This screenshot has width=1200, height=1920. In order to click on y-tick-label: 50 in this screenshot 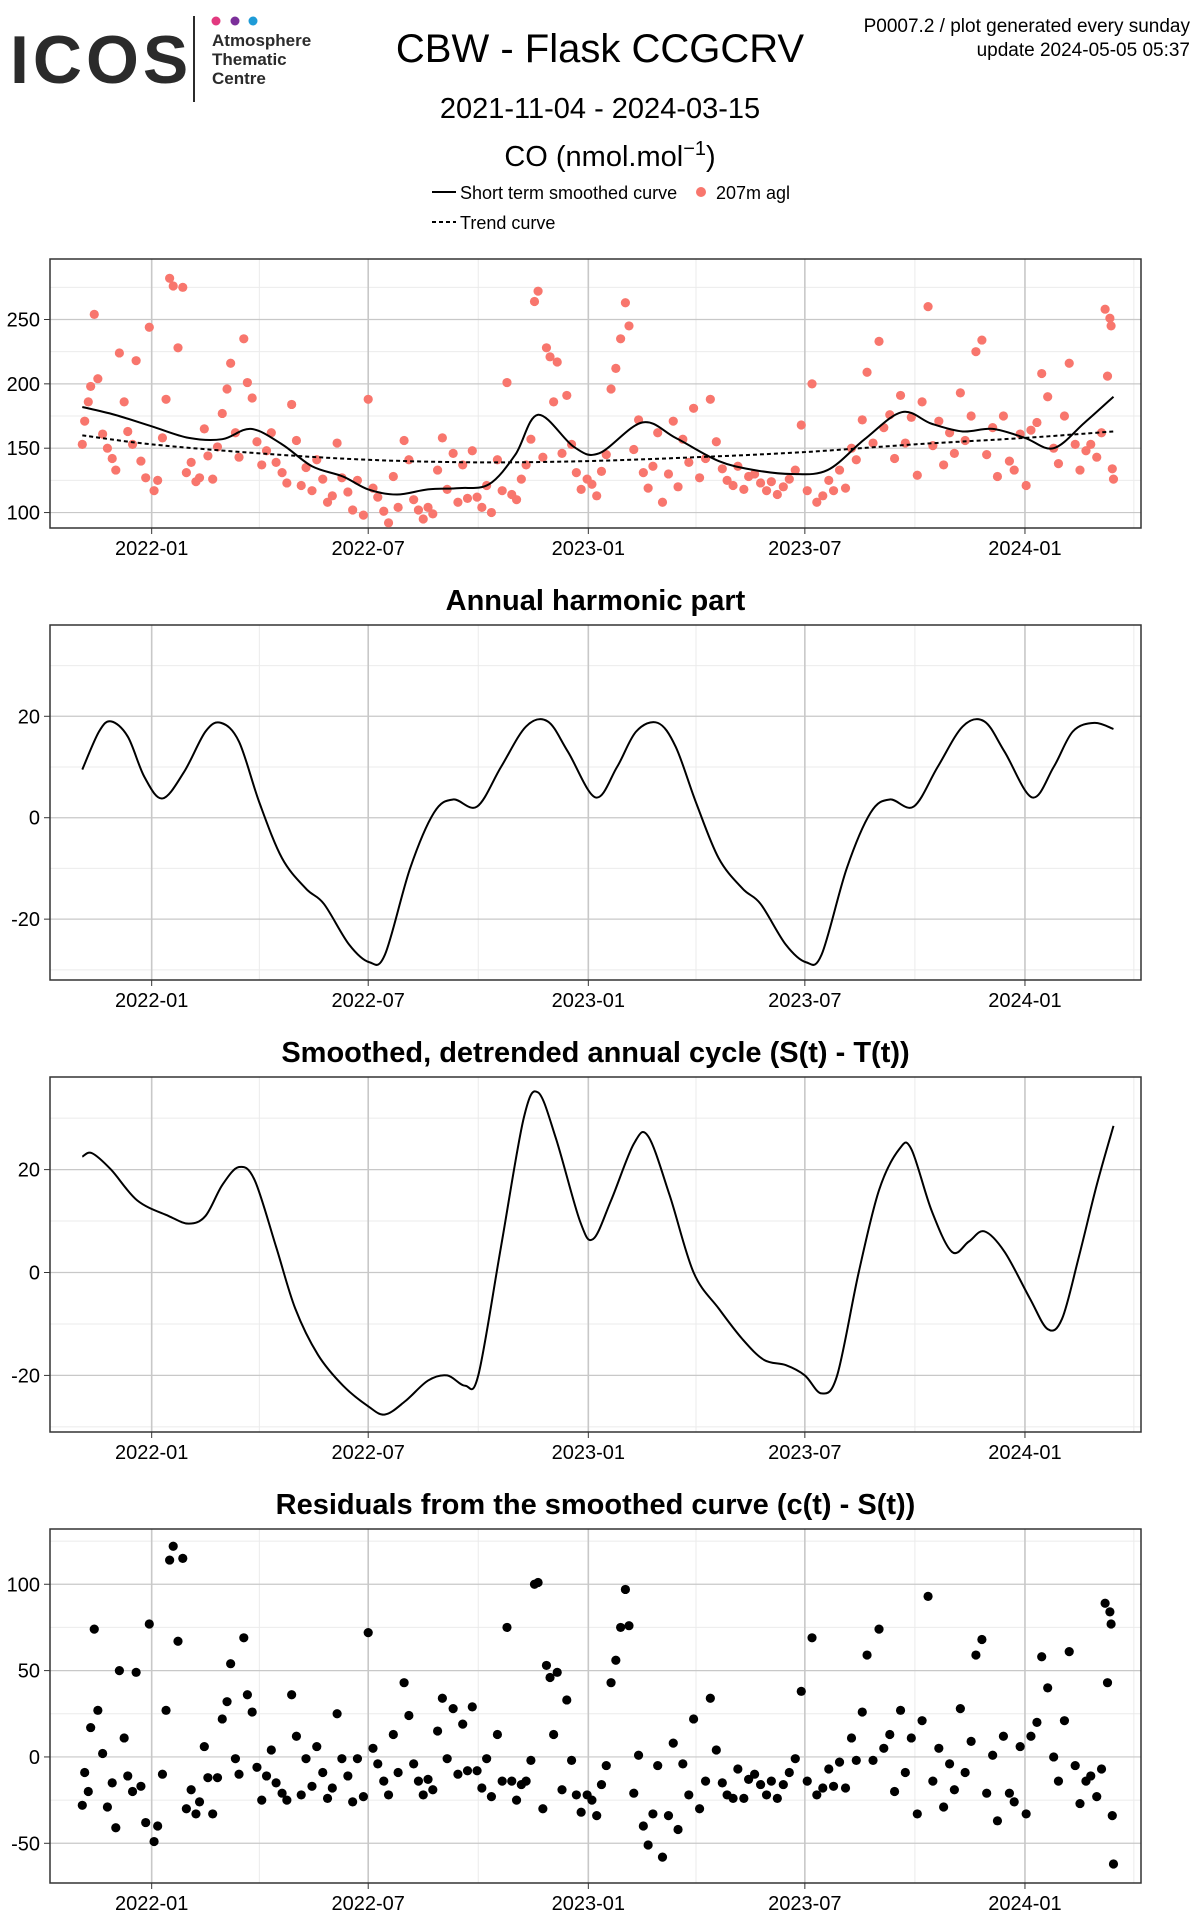, I will do `click(29, 1672)`.